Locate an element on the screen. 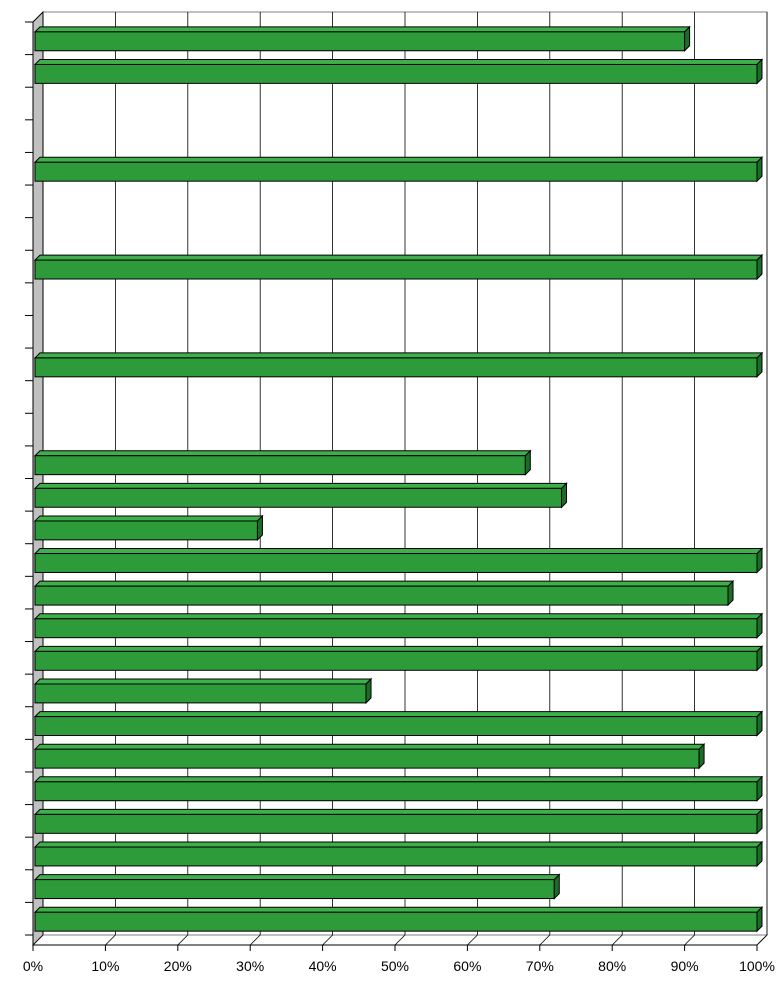  x-tick-labels: 0% 10% 20% 30% 40% 50% 60% 70% 80% 90% 100% is located at coordinates (399, 966).